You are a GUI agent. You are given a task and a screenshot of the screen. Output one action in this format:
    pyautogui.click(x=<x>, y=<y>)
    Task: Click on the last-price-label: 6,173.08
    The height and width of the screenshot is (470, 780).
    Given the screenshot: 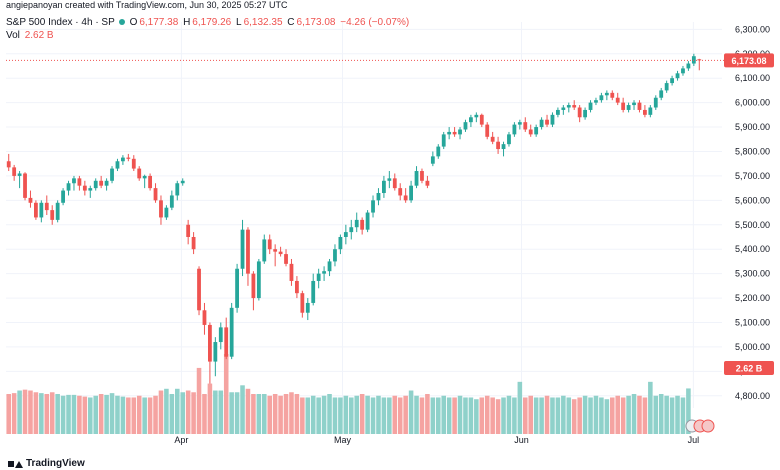 What is the action you would take?
    pyautogui.click(x=748, y=61)
    